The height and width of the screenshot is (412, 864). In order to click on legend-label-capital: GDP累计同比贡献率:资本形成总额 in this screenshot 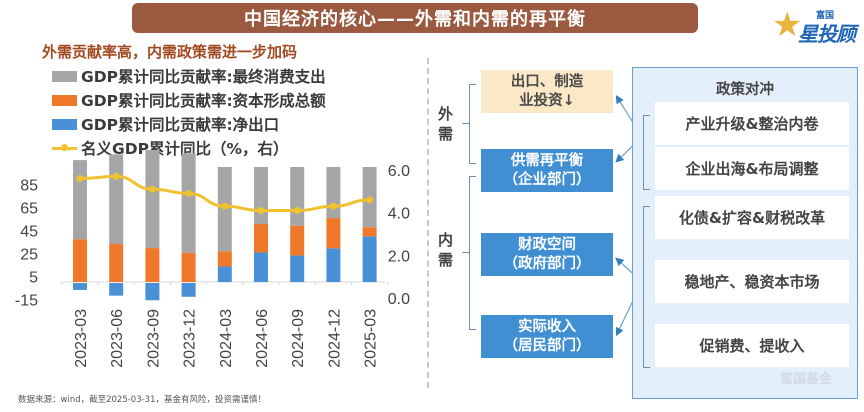, I will do `click(203, 101)`.